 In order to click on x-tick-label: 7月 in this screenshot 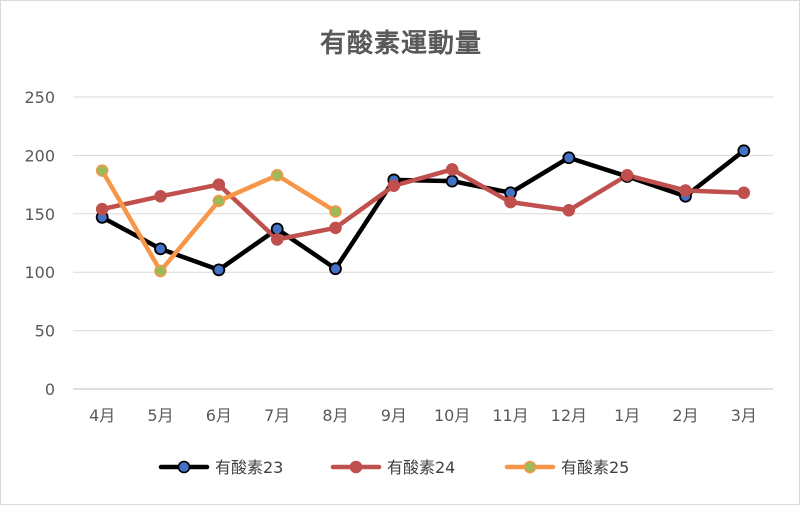, I will do `click(277, 415)`.